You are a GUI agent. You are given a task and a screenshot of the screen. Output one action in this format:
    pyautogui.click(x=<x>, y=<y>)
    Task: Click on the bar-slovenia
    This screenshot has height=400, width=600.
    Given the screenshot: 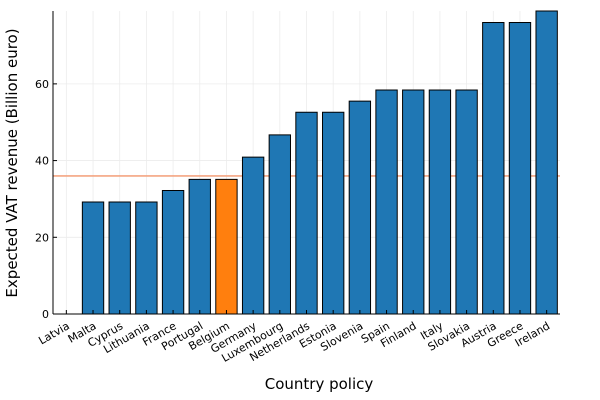 What is the action you would take?
    pyautogui.click(x=360, y=207)
    